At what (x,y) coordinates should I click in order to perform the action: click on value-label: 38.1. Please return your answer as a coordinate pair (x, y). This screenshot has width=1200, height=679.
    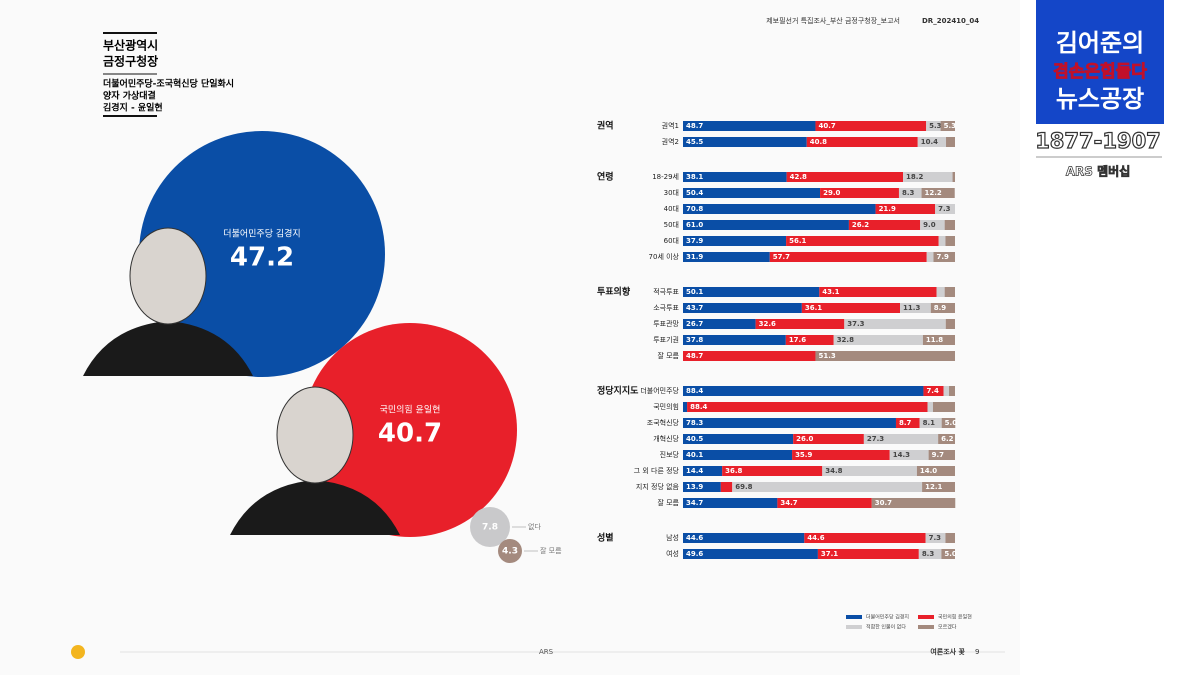
    Looking at the image, I should click on (694, 177).